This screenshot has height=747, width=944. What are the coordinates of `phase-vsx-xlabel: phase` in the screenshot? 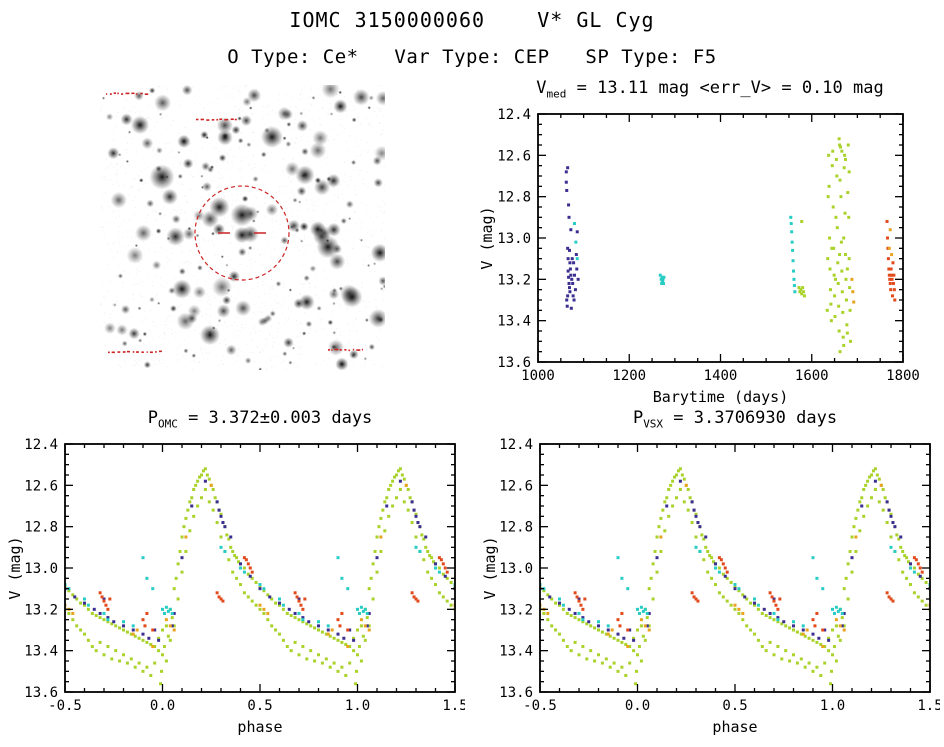 It's located at (735, 727).